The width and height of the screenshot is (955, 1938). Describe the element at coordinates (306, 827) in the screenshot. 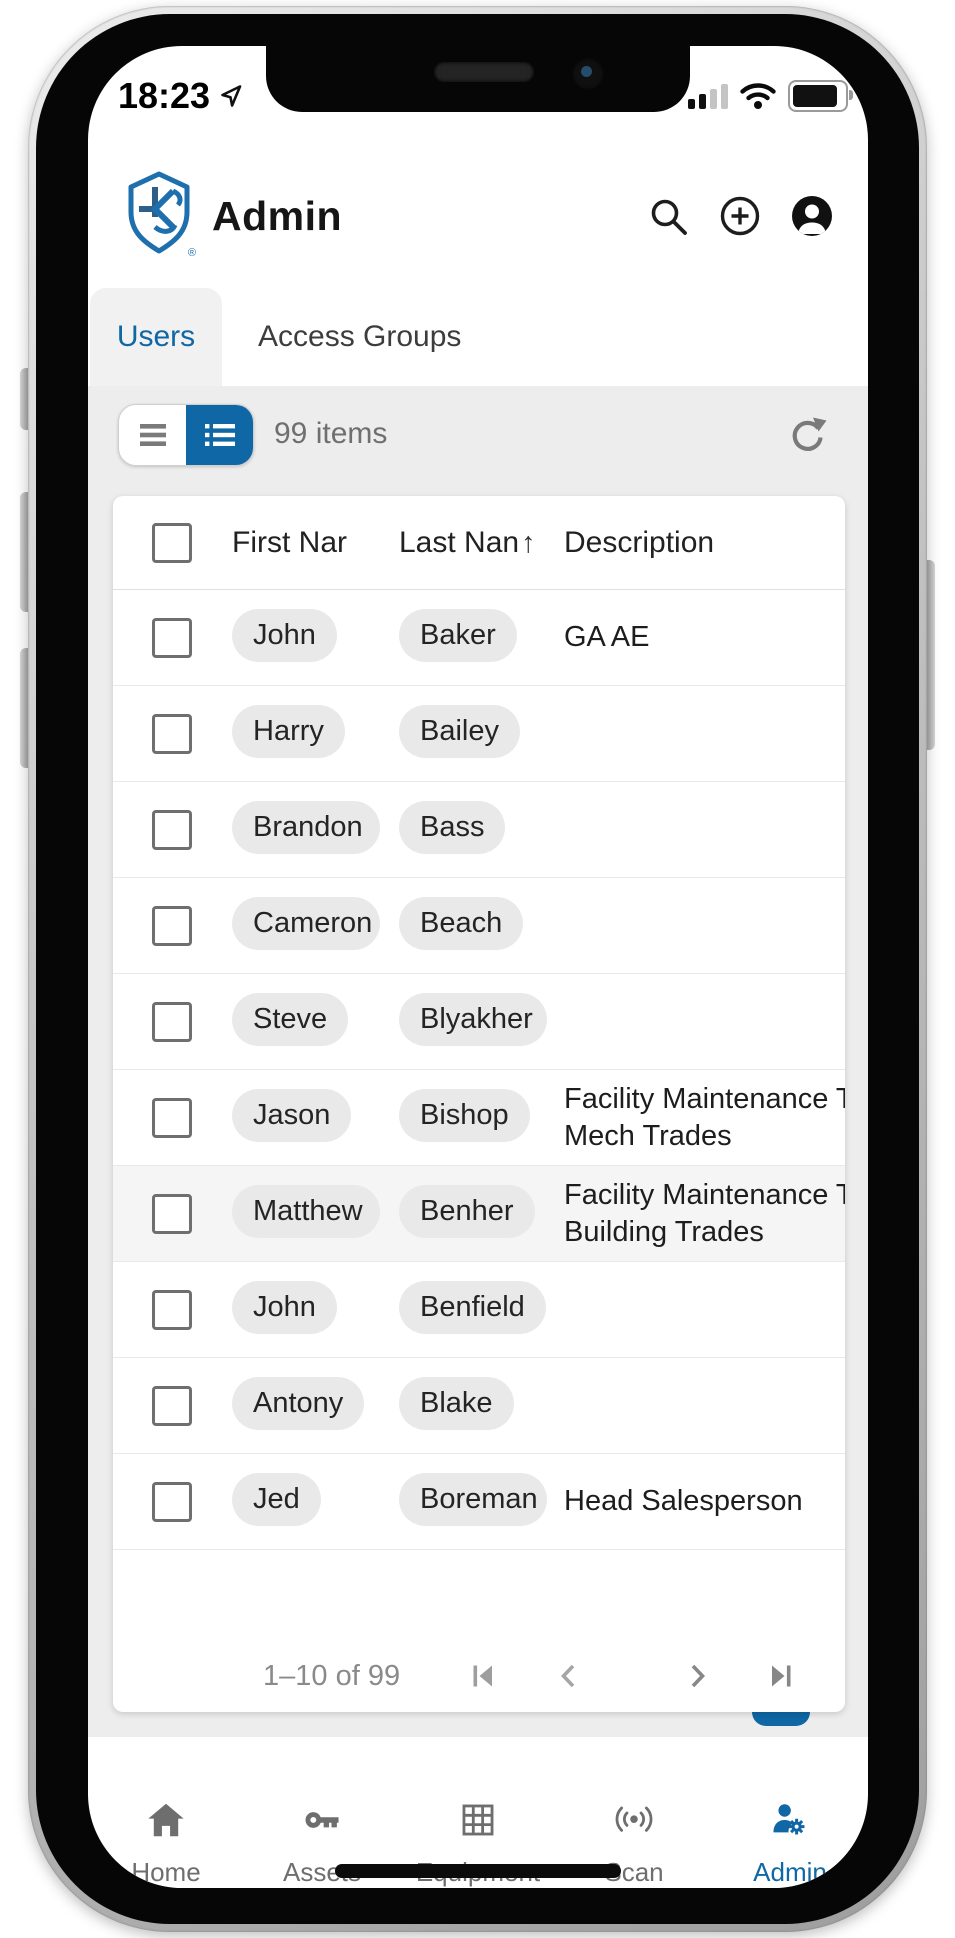

I see `first-name-chip: Brandon` at that location.